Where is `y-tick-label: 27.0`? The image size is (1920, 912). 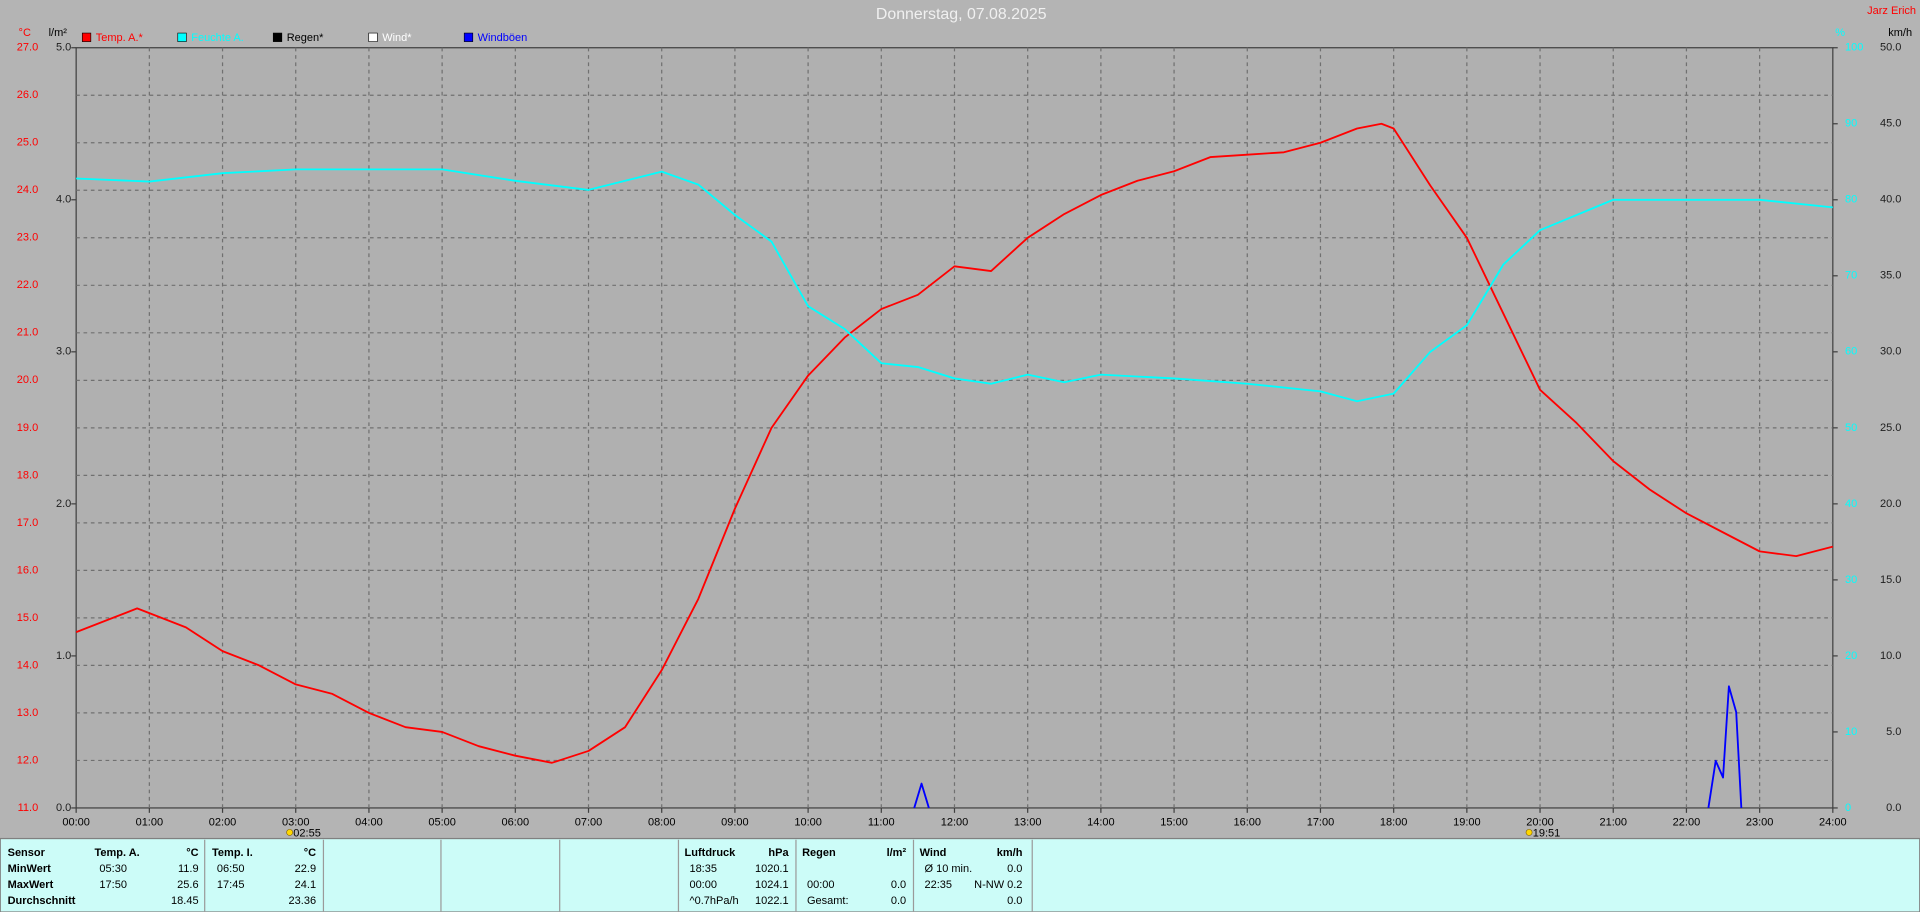
y-tick-label: 27.0 is located at coordinates (27, 48).